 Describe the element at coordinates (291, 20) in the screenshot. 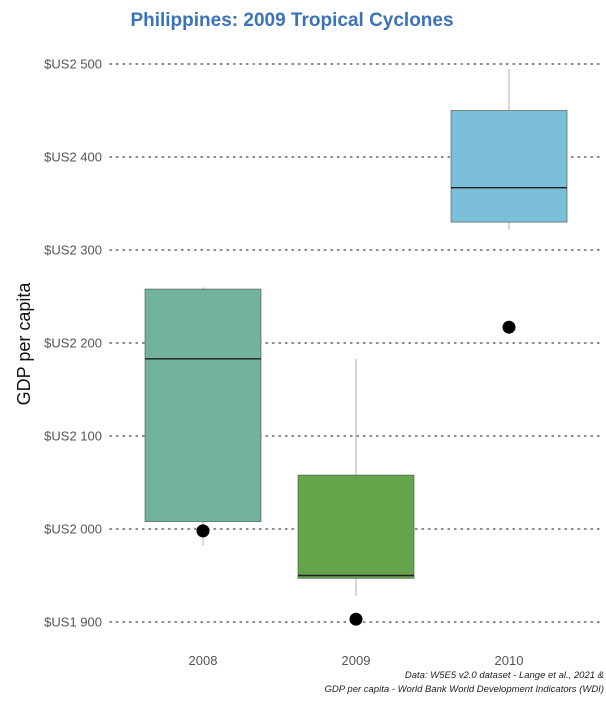

I see `chart-title: Philippines: 2009 Tropical Cyclones` at that location.